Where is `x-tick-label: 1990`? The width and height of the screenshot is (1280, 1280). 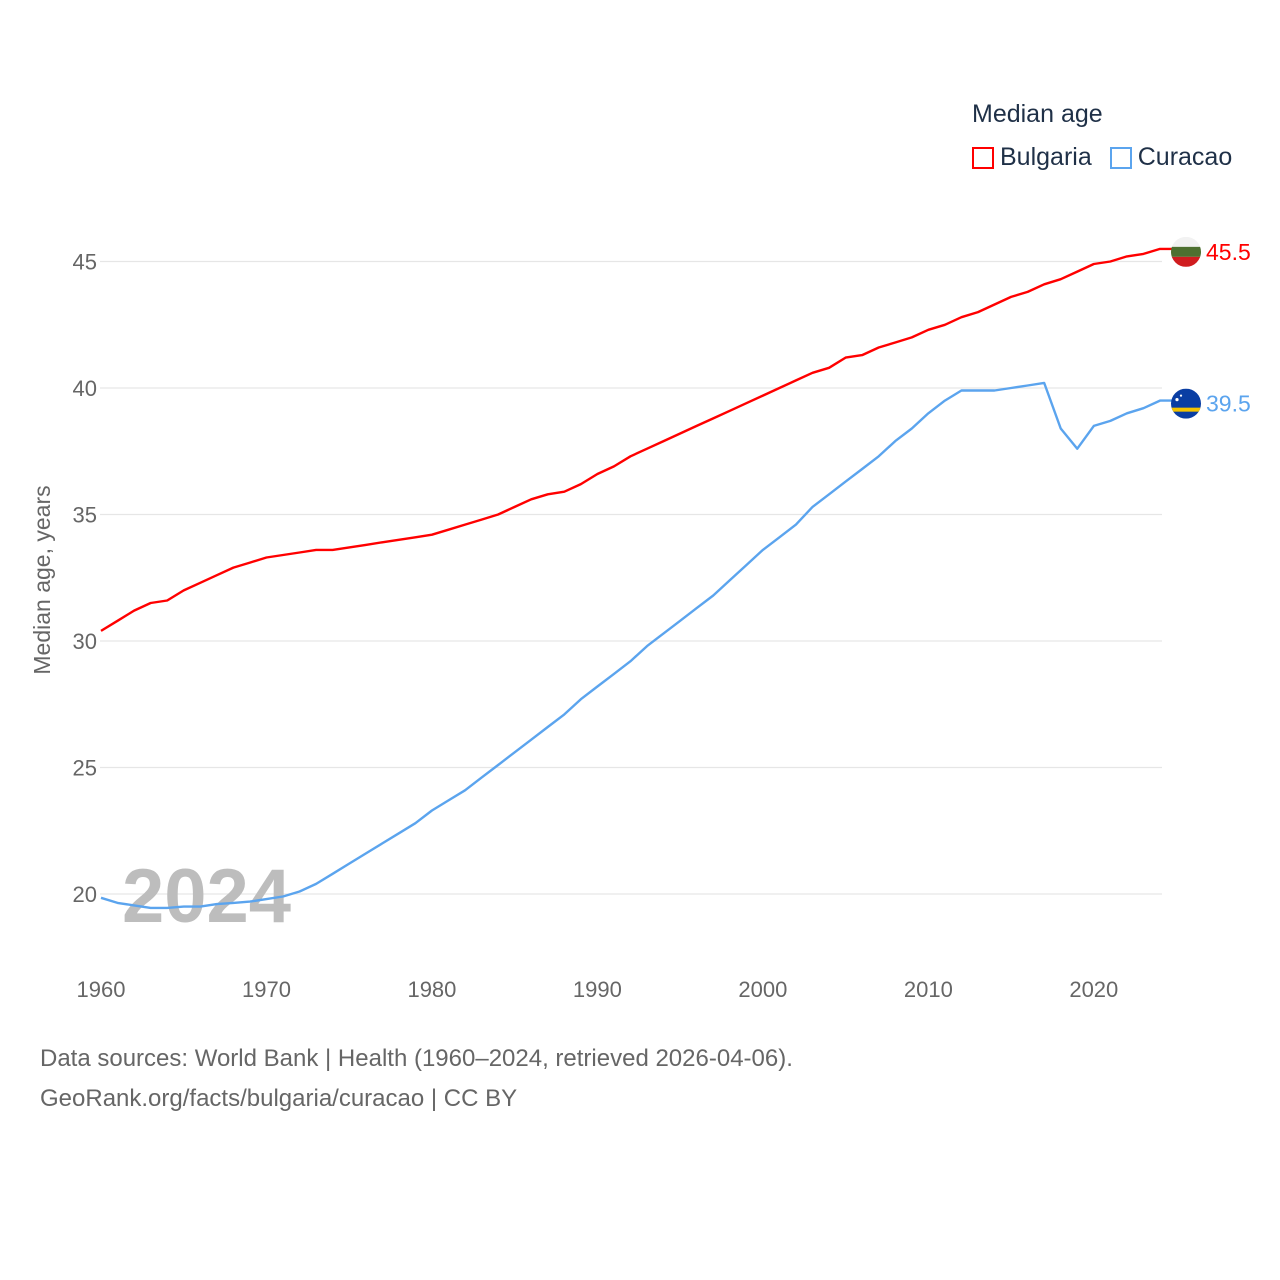 x-tick-label: 1990 is located at coordinates (597, 989).